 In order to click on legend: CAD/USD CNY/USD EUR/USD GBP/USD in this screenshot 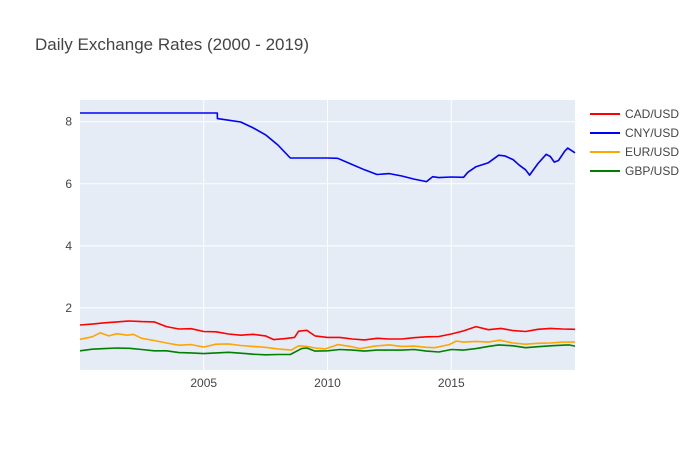, I will do `click(634, 142)`.